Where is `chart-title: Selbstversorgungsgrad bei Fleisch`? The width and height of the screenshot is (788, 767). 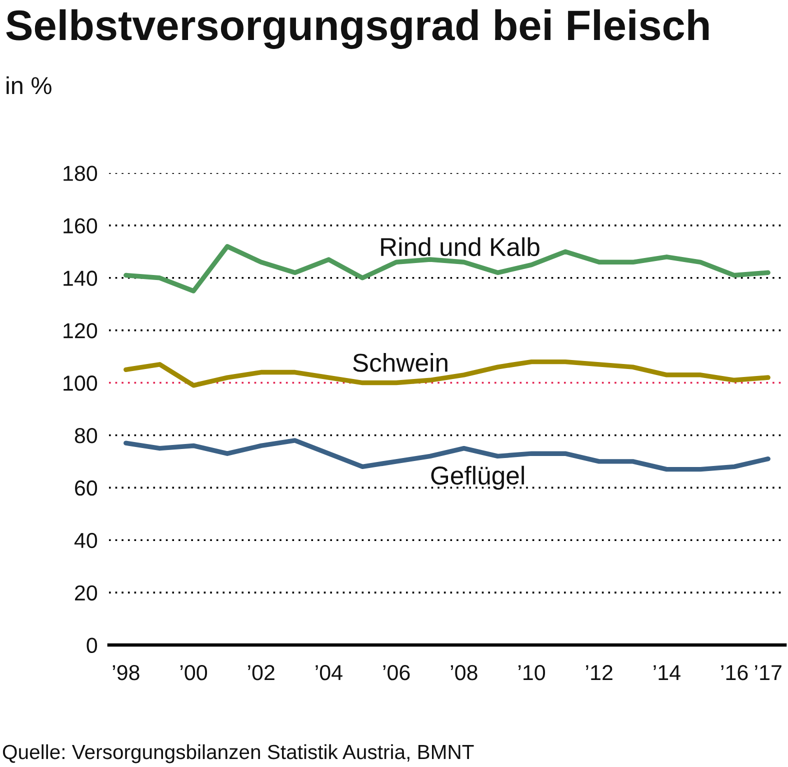
chart-title: Selbstversorgungsgrad bei Fleisch is located at coordinates (357, 29).